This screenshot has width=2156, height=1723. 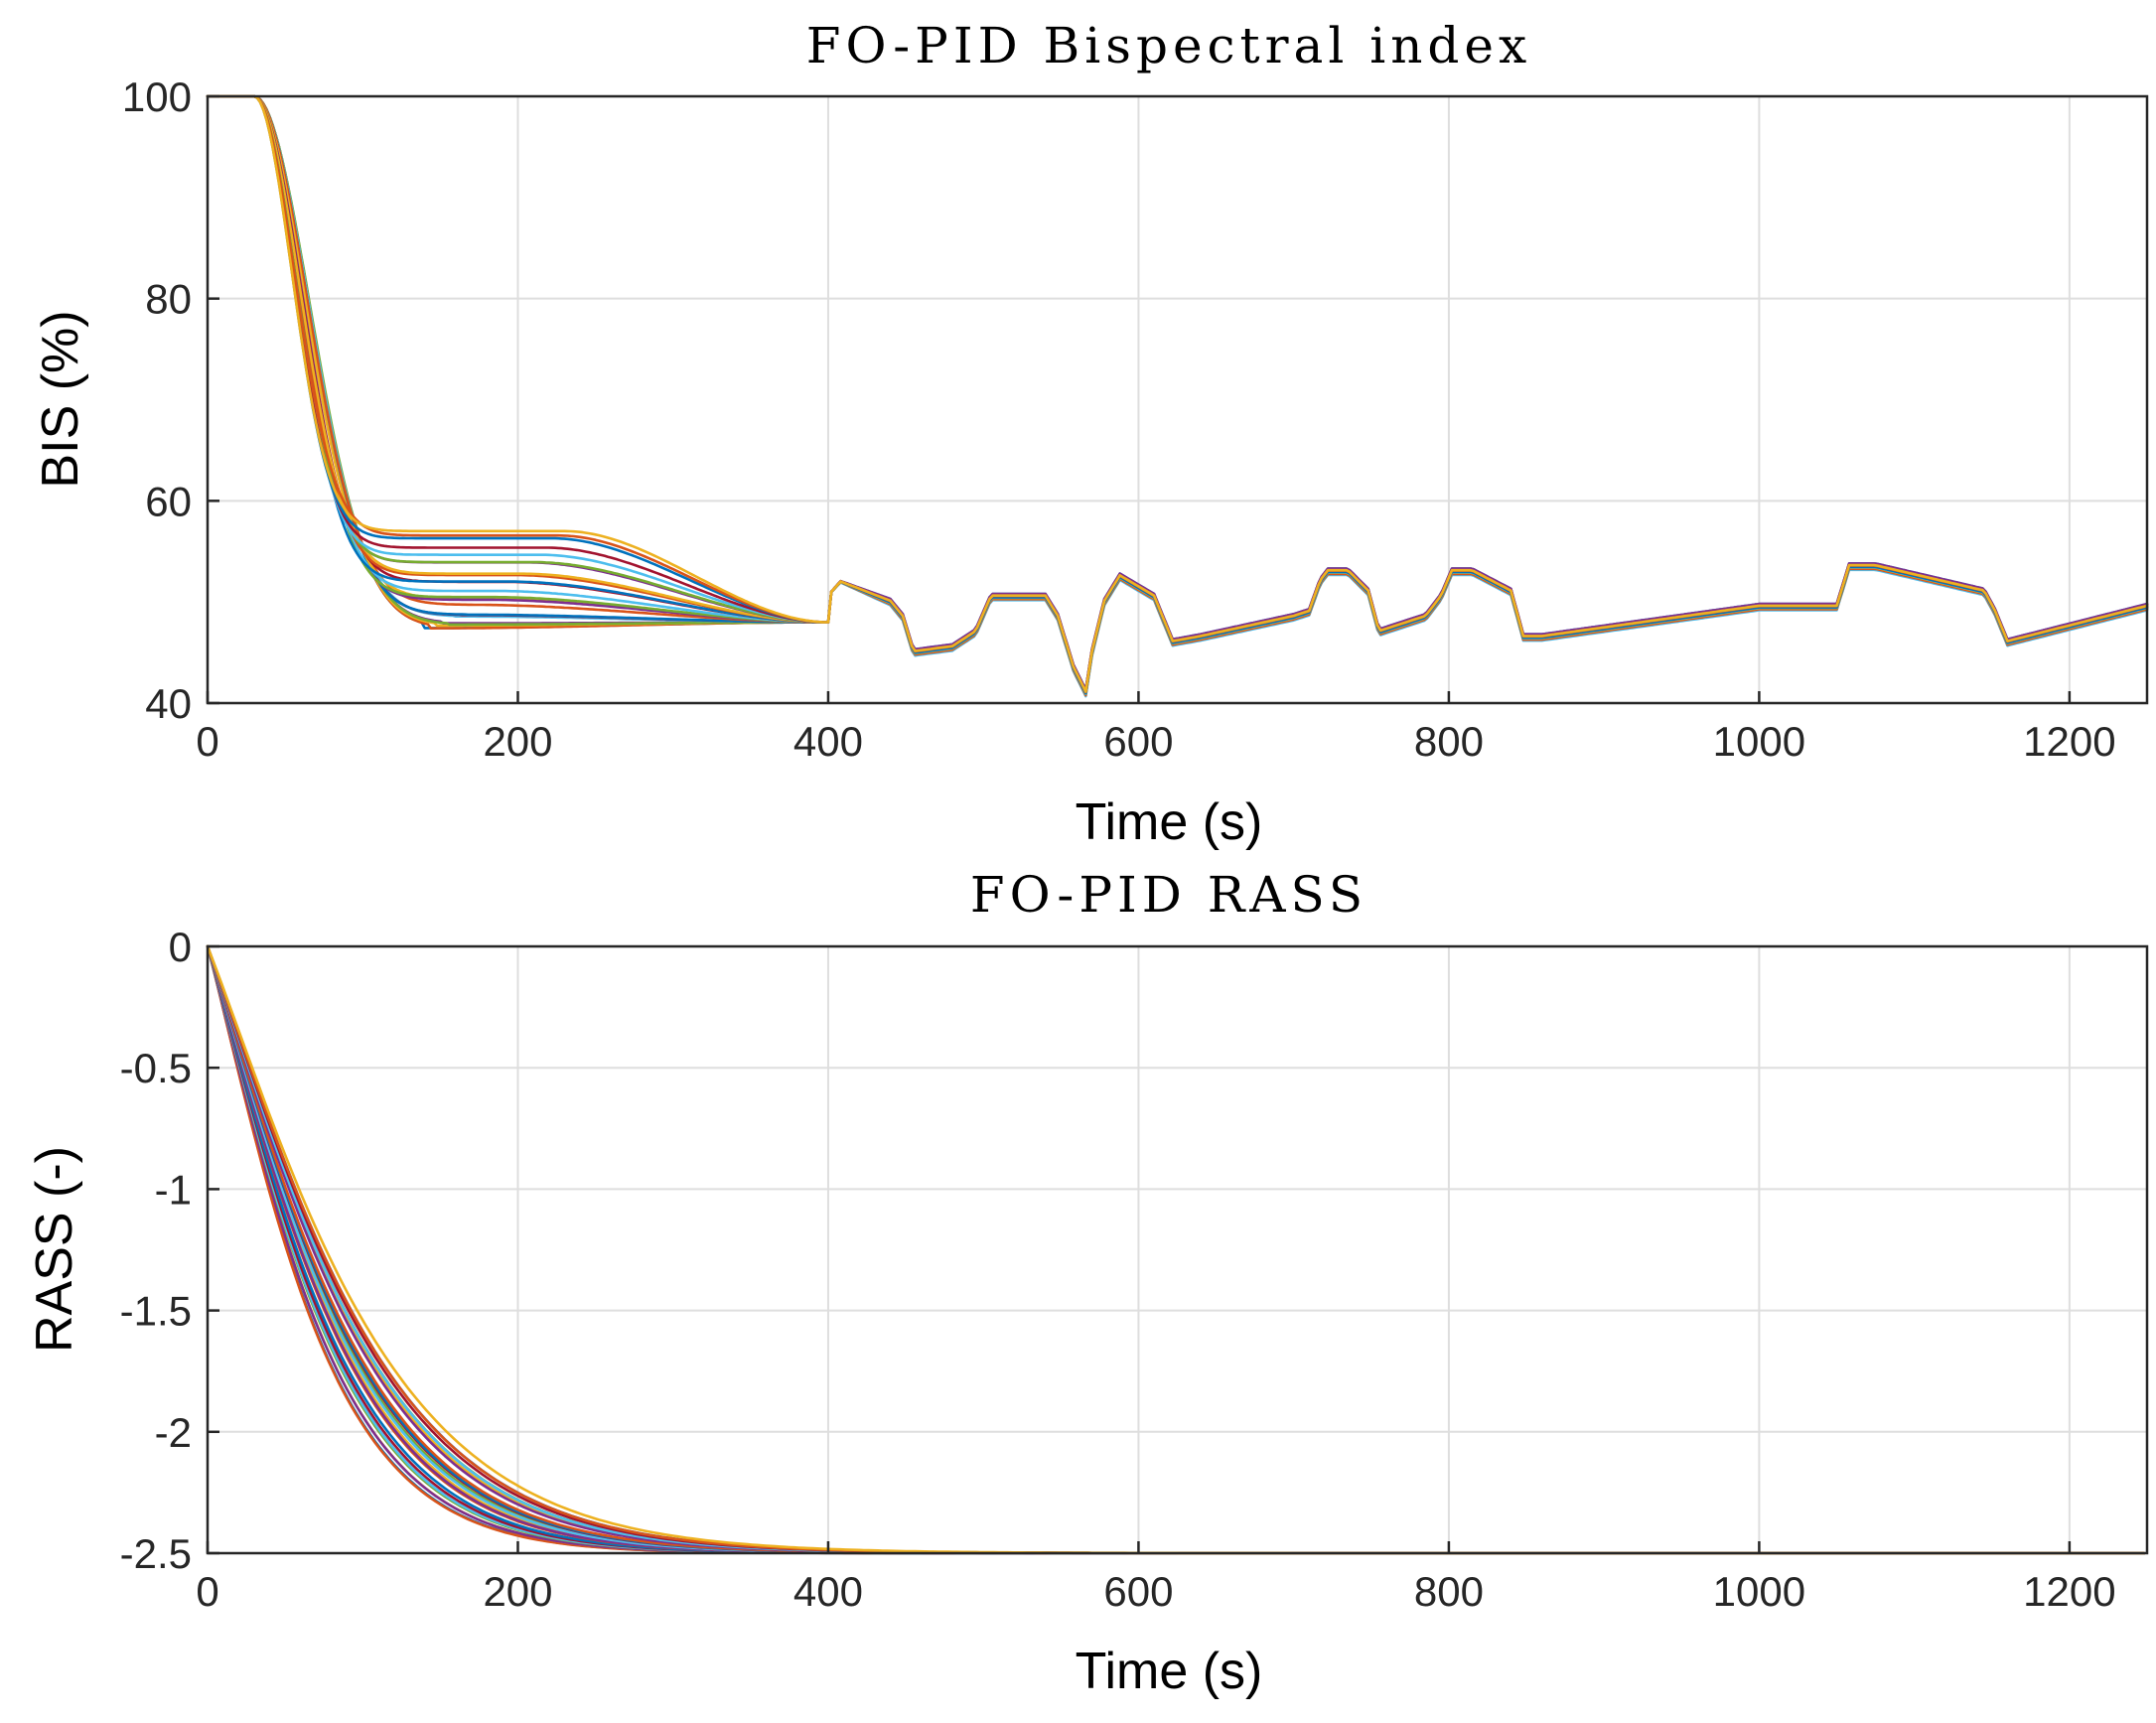 What do you see at coordinates (169, 703) in the screenshot?
I see `y-tick-label: 40` at bounding box center [169, 703].